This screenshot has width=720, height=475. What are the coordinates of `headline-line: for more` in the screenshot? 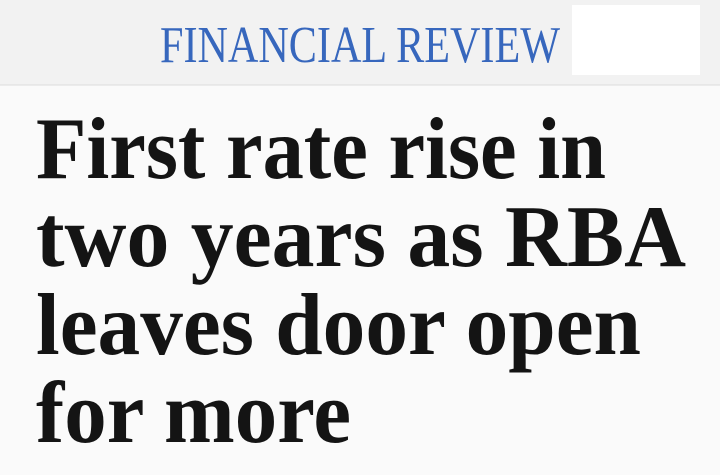 It's located at (193, 413).